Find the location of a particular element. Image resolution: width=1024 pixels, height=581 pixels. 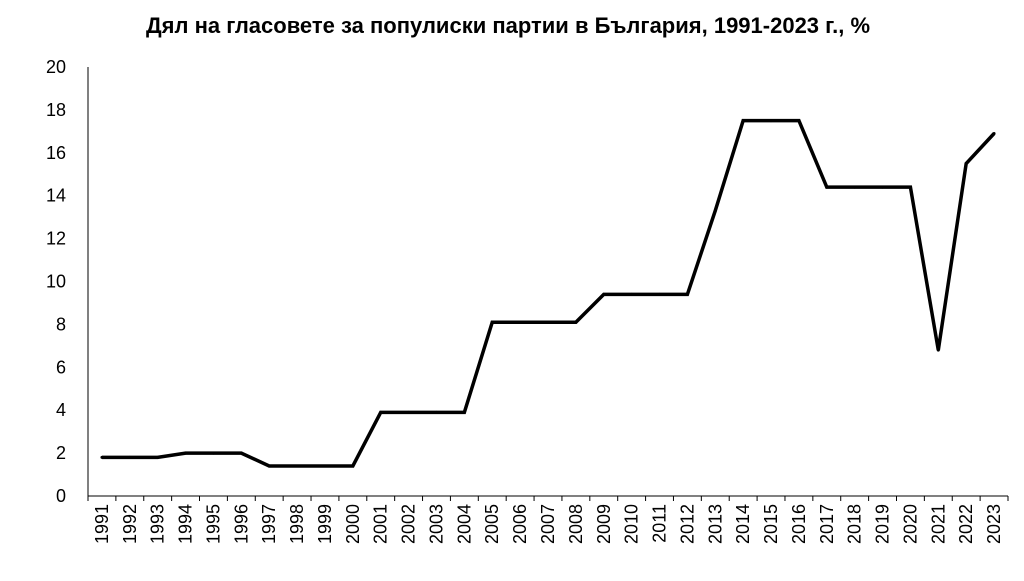

x-tick-label: 2013 is located at coordinates (715, 524).